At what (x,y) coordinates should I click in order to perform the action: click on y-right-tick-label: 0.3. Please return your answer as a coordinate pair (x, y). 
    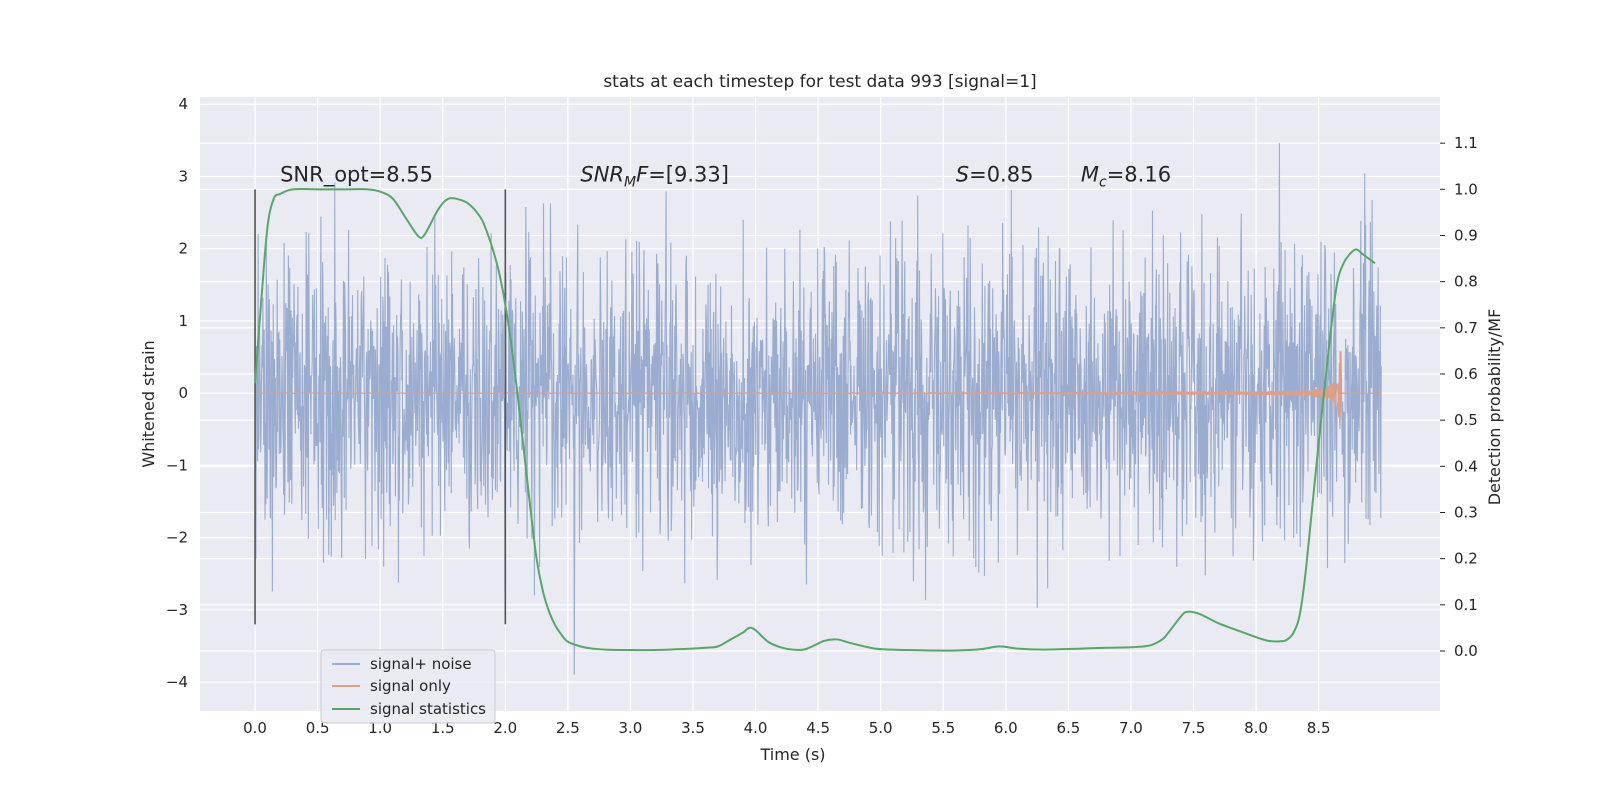
    Looking at the image, I should click on (1466, 512).